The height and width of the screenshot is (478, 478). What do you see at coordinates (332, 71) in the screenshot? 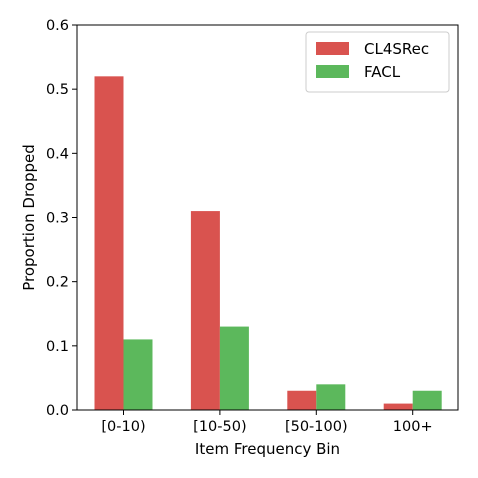
I see `legend-swatch-facl` at bounding box center [332, 71].